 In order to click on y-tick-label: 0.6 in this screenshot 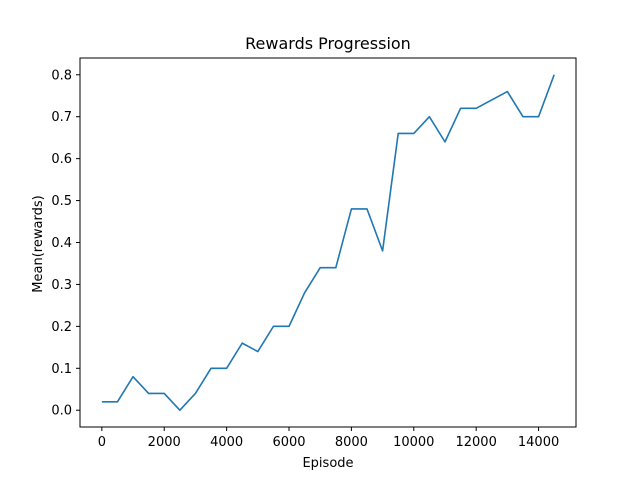, I will do `click(61, 159)`.